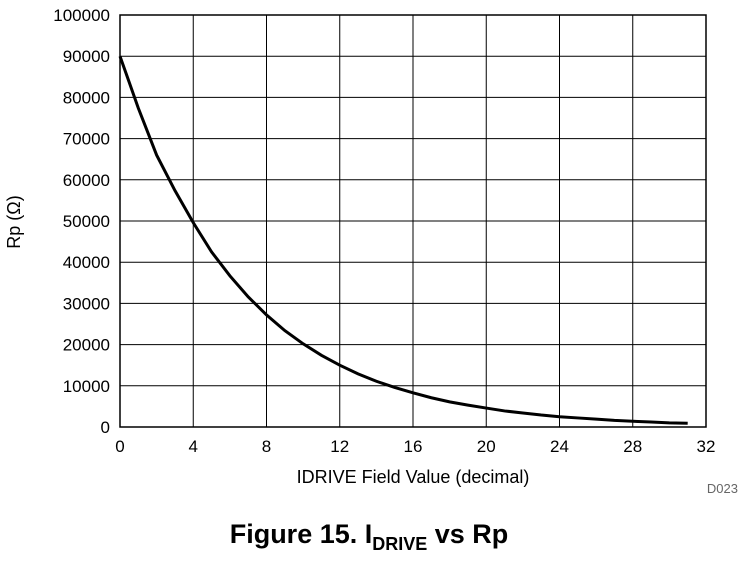 This screenshot has height=561, width=742. I want to click on y-tick-label: 90000, so click(86, 56).